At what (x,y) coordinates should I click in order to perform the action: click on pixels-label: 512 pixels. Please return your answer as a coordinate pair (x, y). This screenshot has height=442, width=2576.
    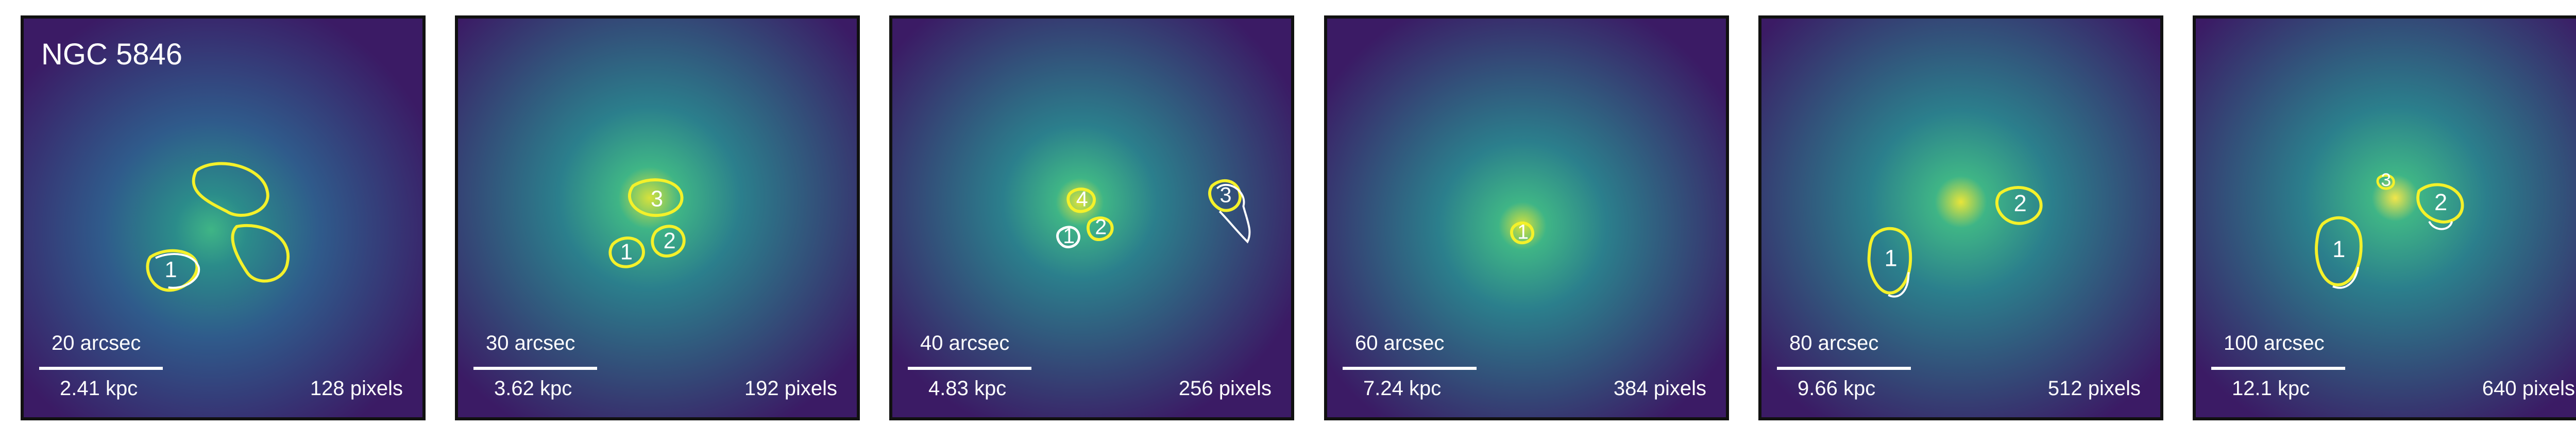
    Looking at the image, I should click on (2094, 388).